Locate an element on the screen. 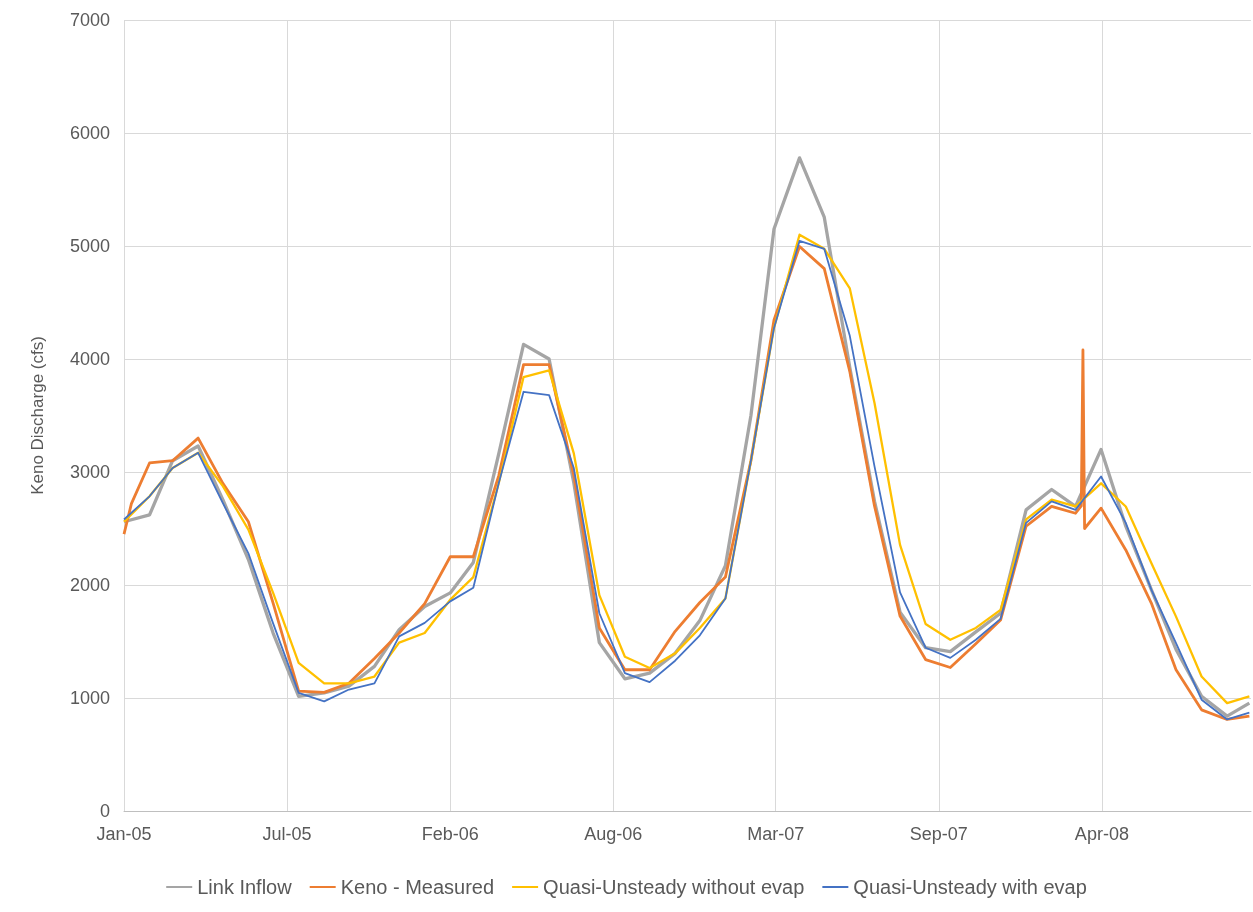  x-tick-label: Sep-07 is located at coordinates (938, 834).